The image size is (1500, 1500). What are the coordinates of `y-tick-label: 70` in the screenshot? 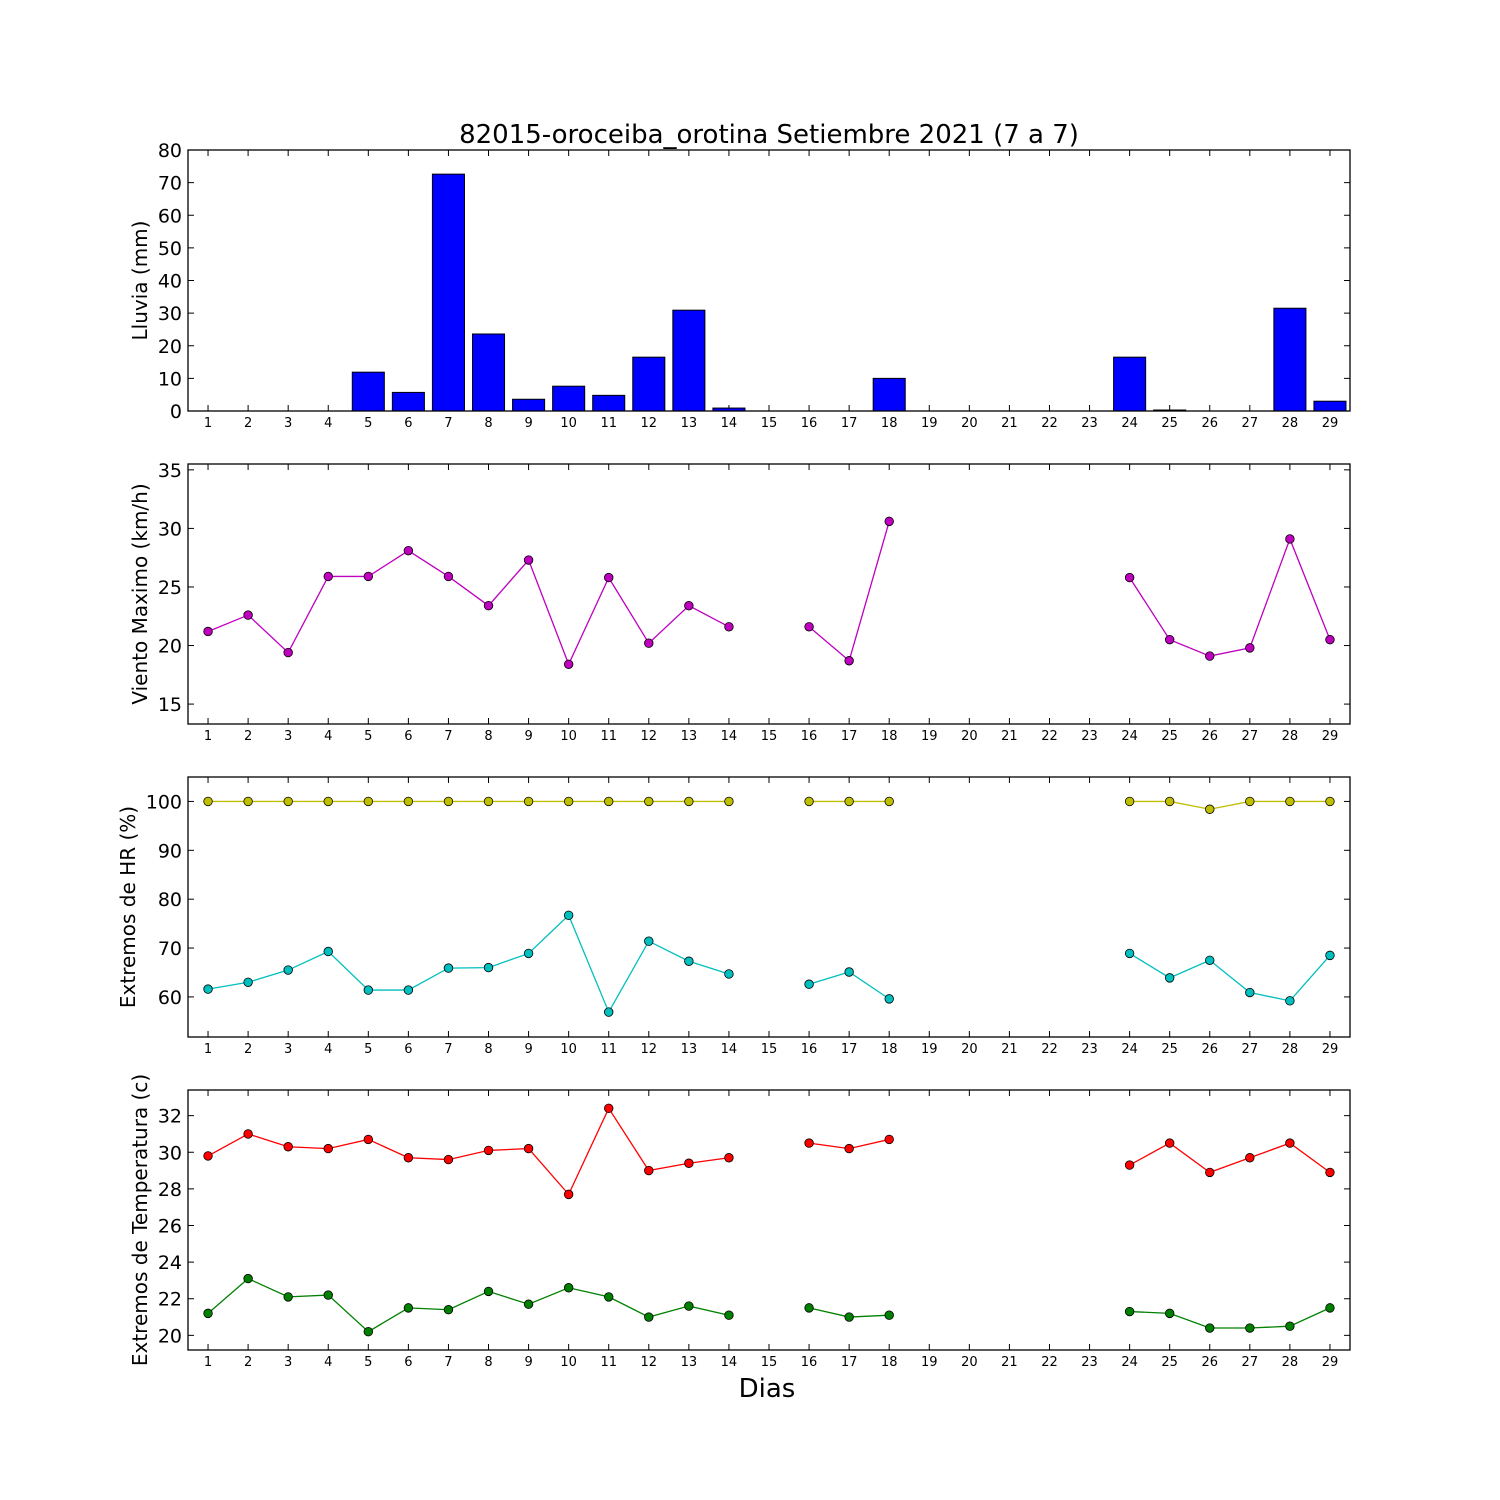 It's located at (170, 949).